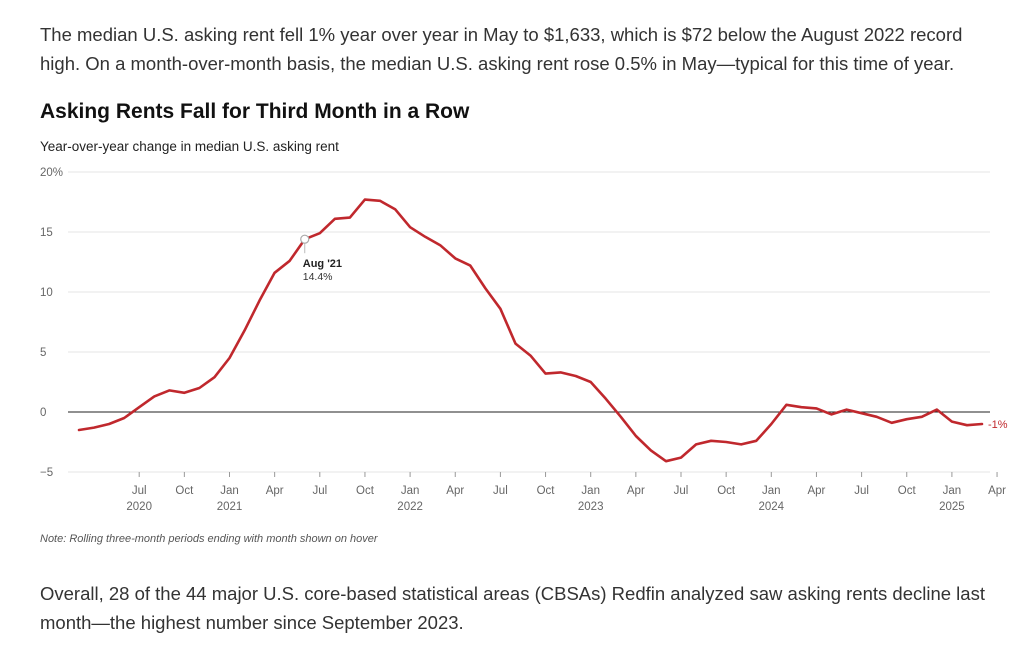 The width and height of the screenshot is (1033, 645). Describe the element at coordinates (46, 233) in the screenshot. I see `y-tick-label: 15` at that location.